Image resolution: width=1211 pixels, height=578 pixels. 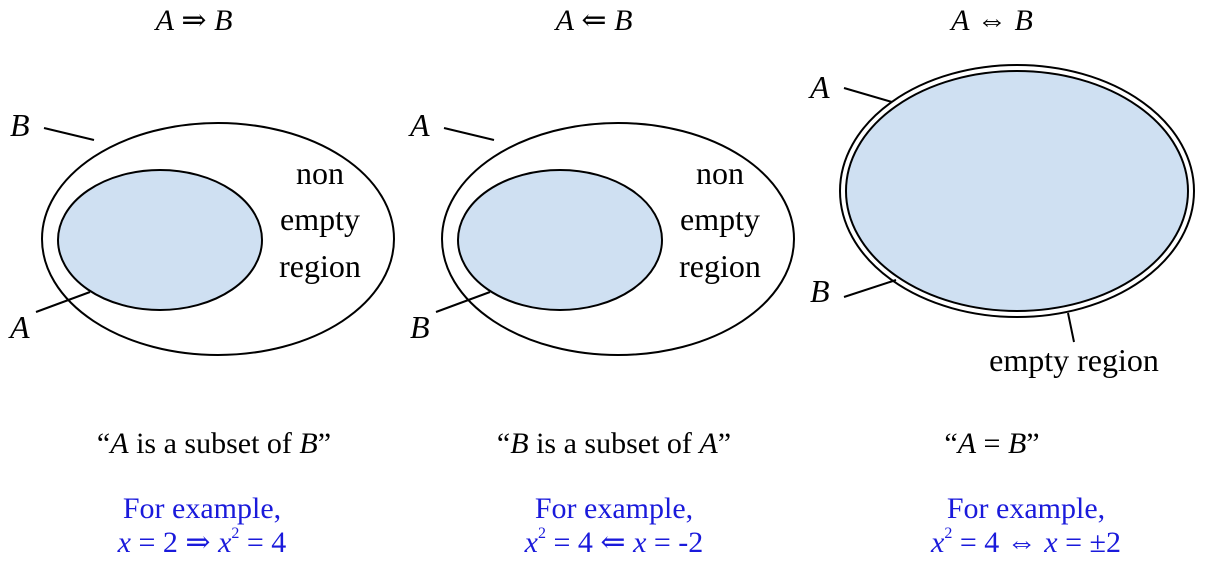 I want to click on inner-set-label: A, so click(x=19, y=327).